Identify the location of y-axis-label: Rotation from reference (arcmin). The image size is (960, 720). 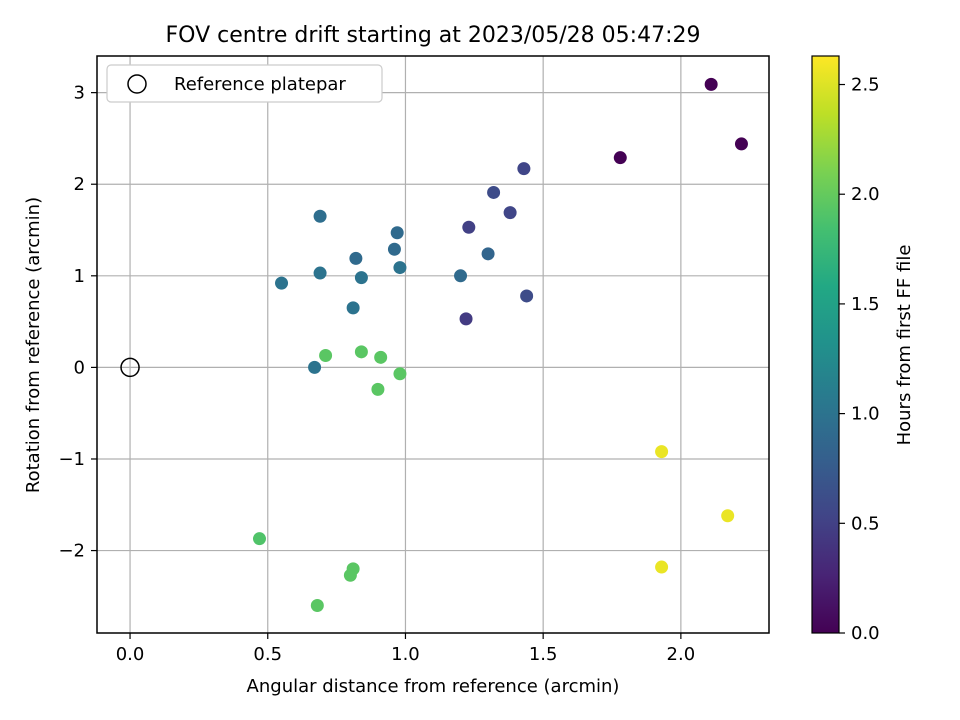
(33, 345).